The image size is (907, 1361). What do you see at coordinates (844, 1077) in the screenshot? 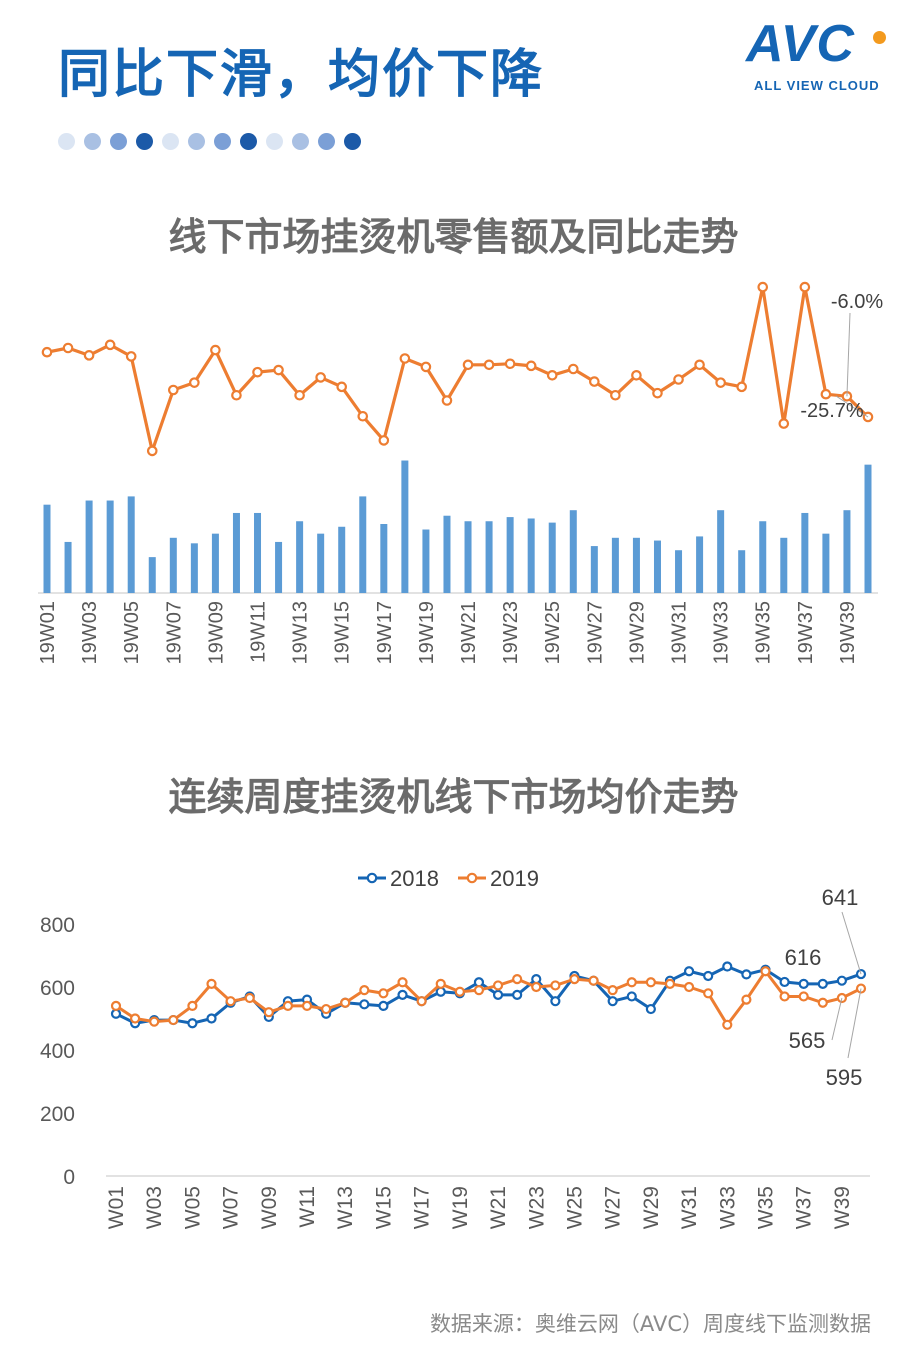
I see `price-data-label: 595` at bounding box center [844, 1077].